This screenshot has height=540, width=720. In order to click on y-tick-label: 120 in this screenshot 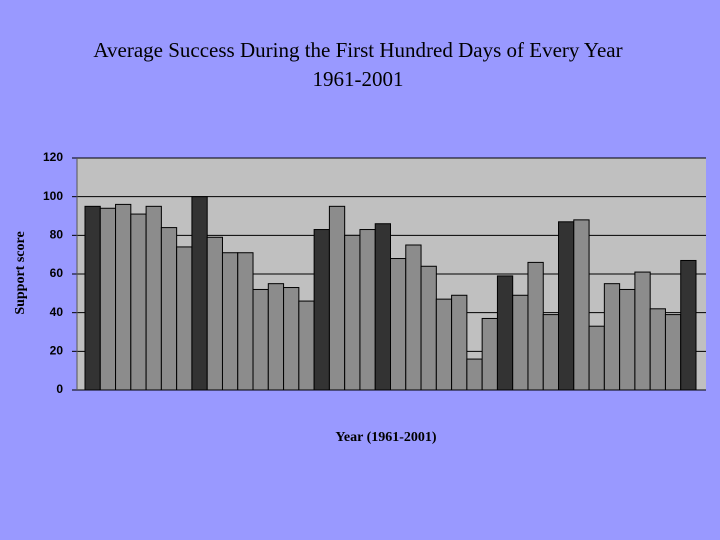, I will do `click(53, 157)`.